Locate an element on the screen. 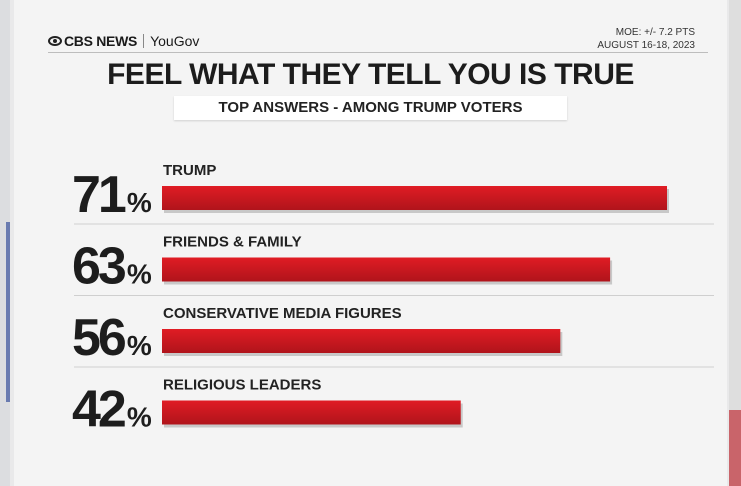 Image resolution: width=741 pixels, height=486 pixels. bar-category-label: CONSERVATIVE MEDIA FIGURES is located at coordinates (282, 313).